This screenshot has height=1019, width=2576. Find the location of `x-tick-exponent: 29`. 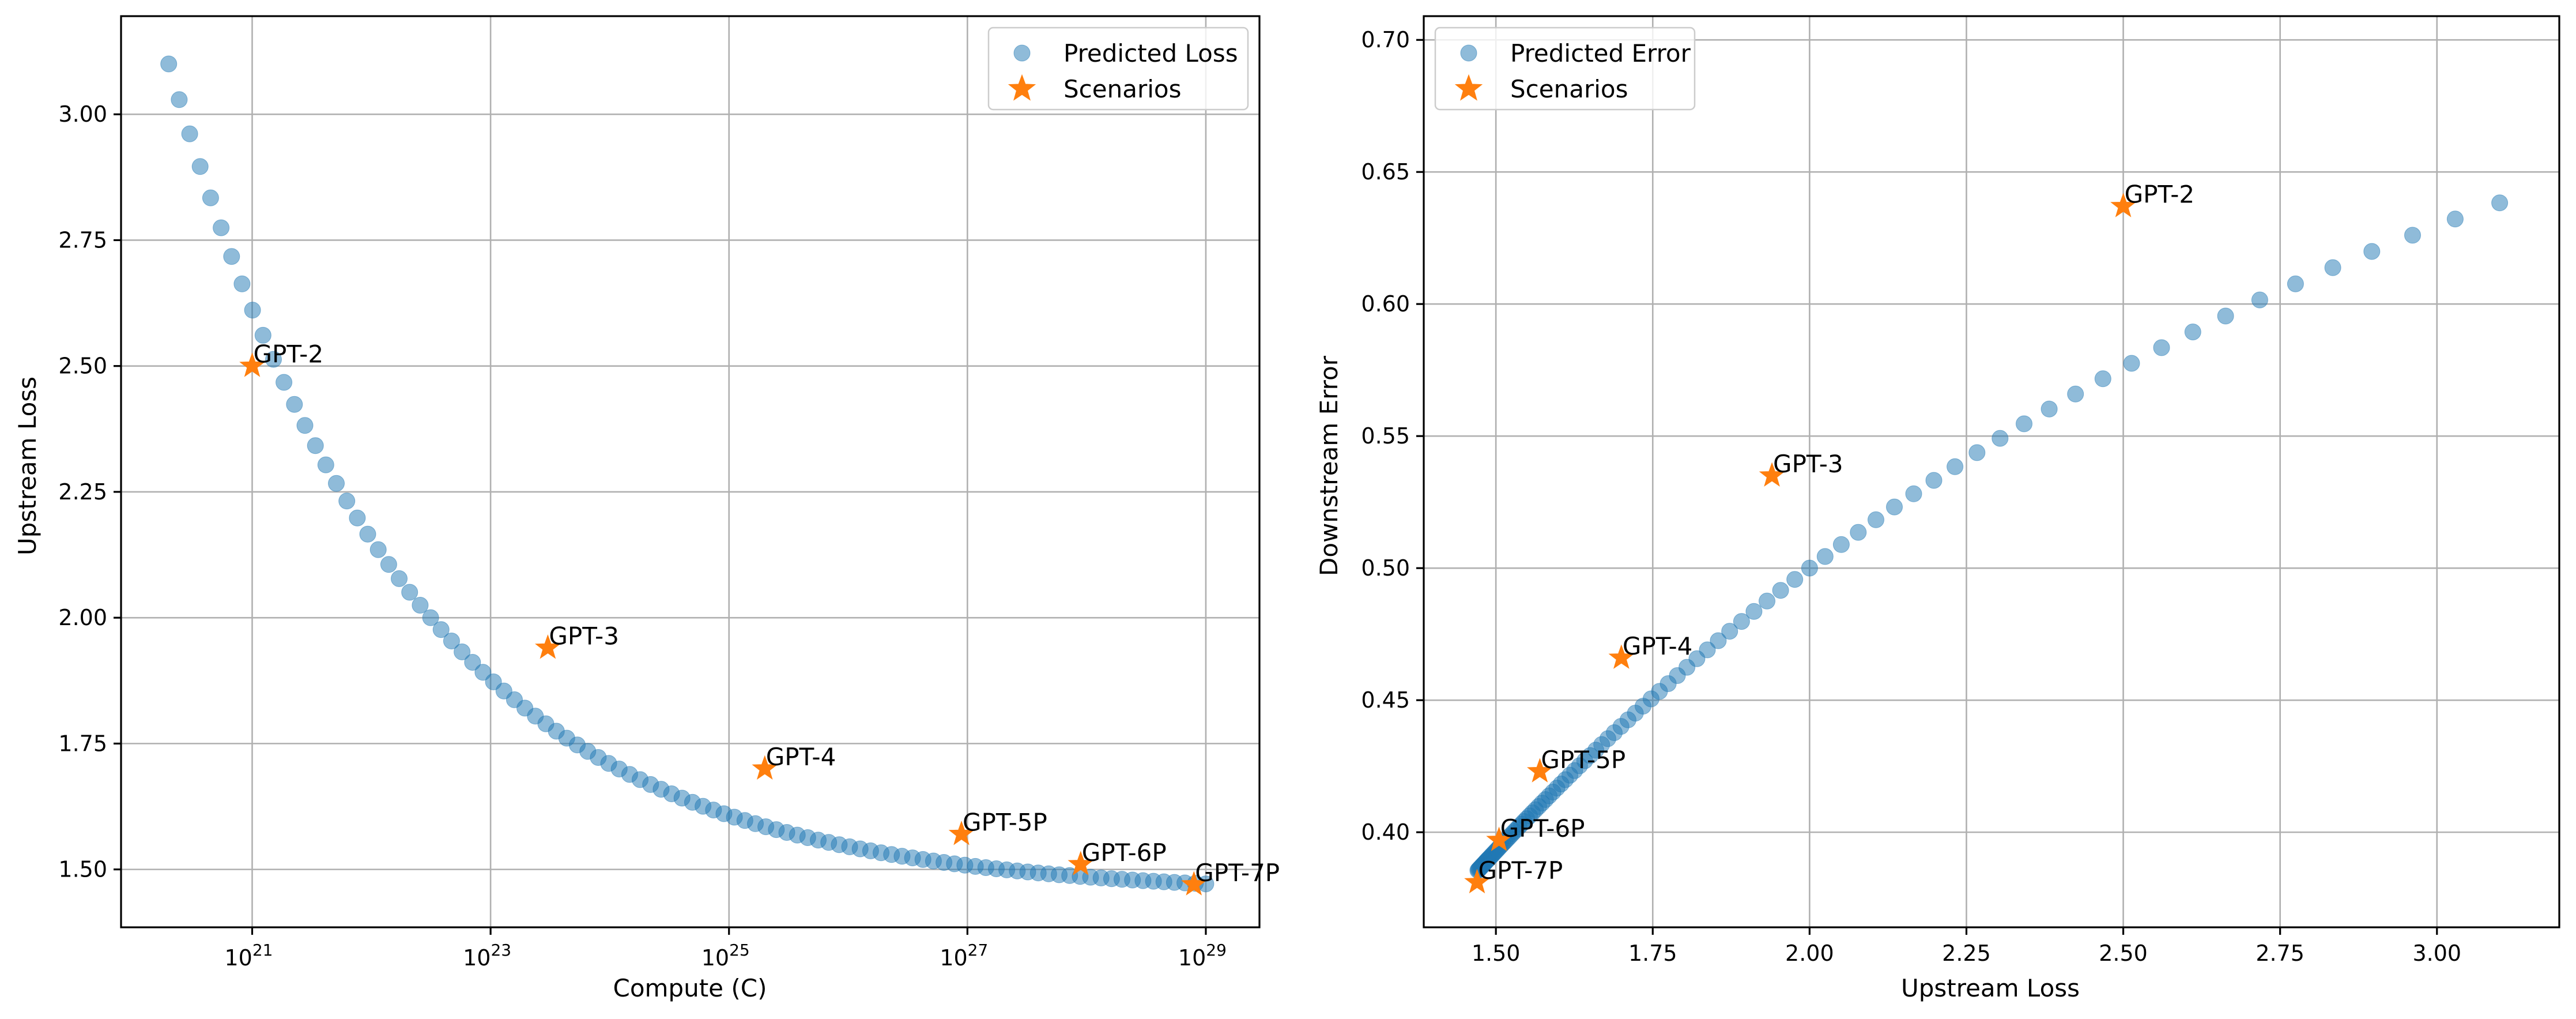

x-tick-exponent: 29 is located at coordinates (1216, 951).